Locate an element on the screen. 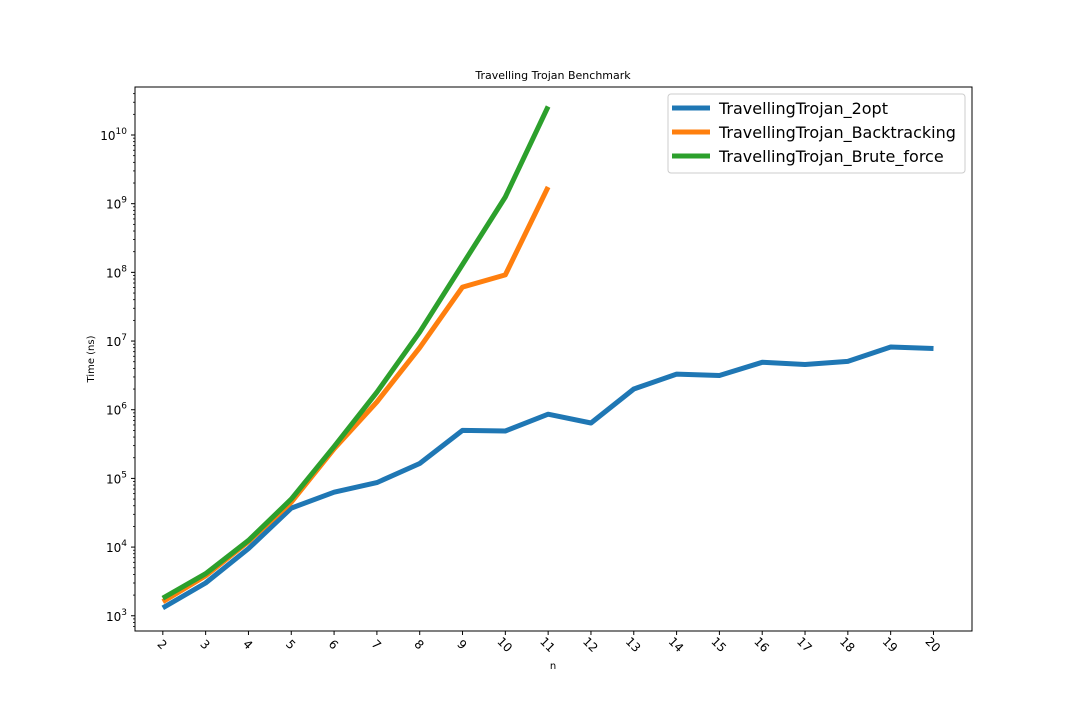 The image size is (1080, 720). y-tick-exponent: 7 is located at coordinates (124, 338).